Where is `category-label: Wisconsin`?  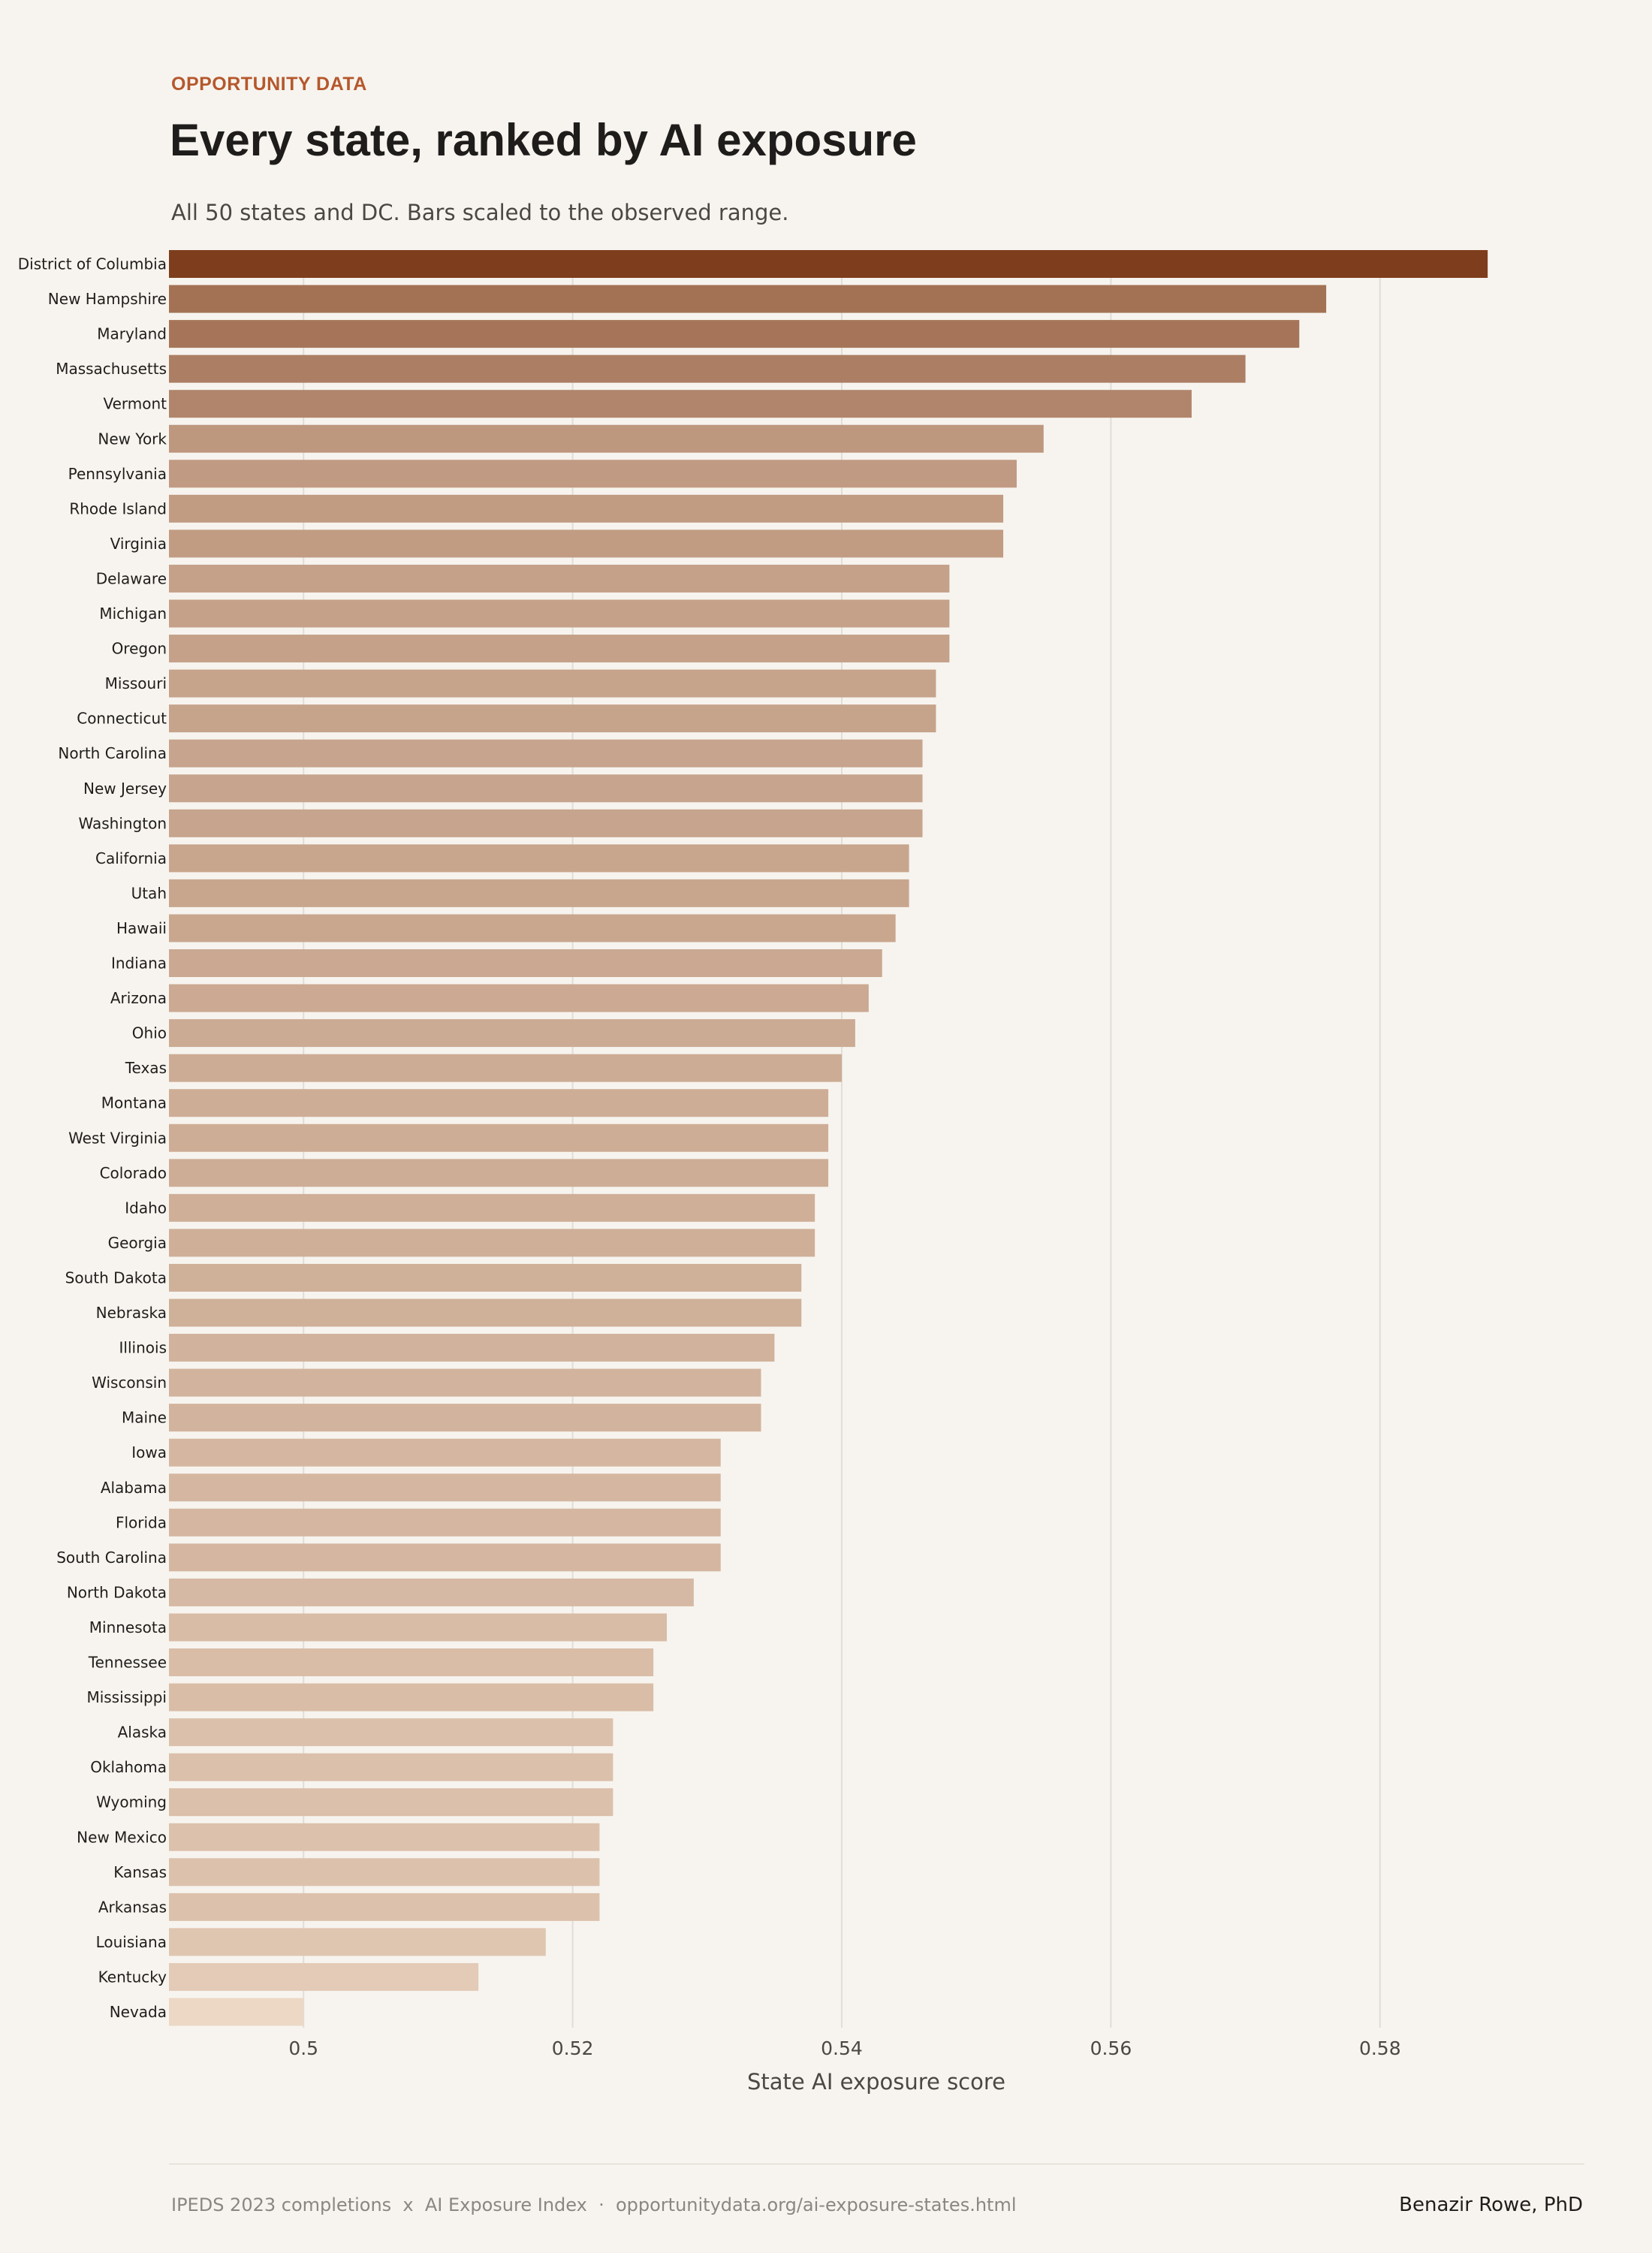 category-label: Wisconsin is located at coordinates (129, 1383).